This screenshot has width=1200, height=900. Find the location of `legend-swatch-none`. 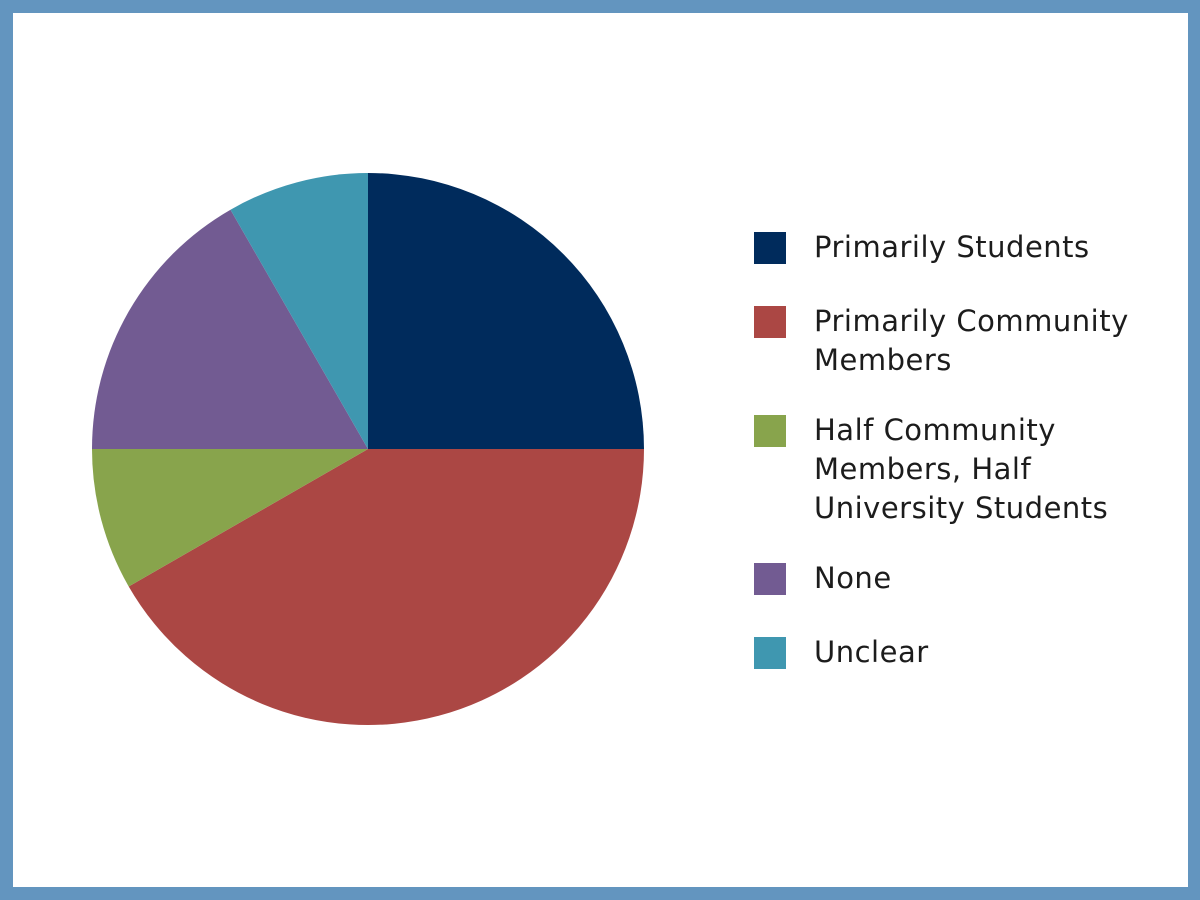

legend-swatch-none is located at coordinates (770, 579).